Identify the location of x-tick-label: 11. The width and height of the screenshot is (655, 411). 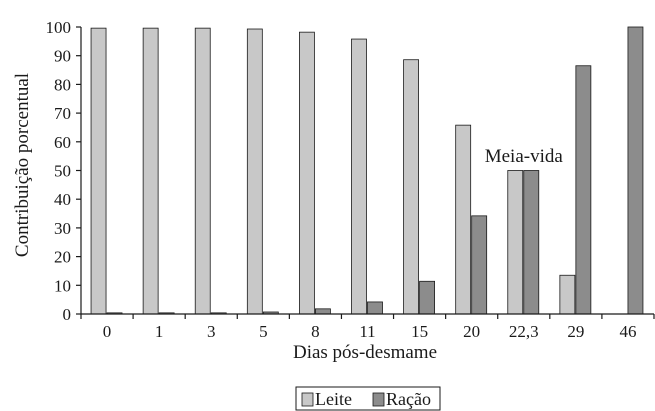
(367, 331).